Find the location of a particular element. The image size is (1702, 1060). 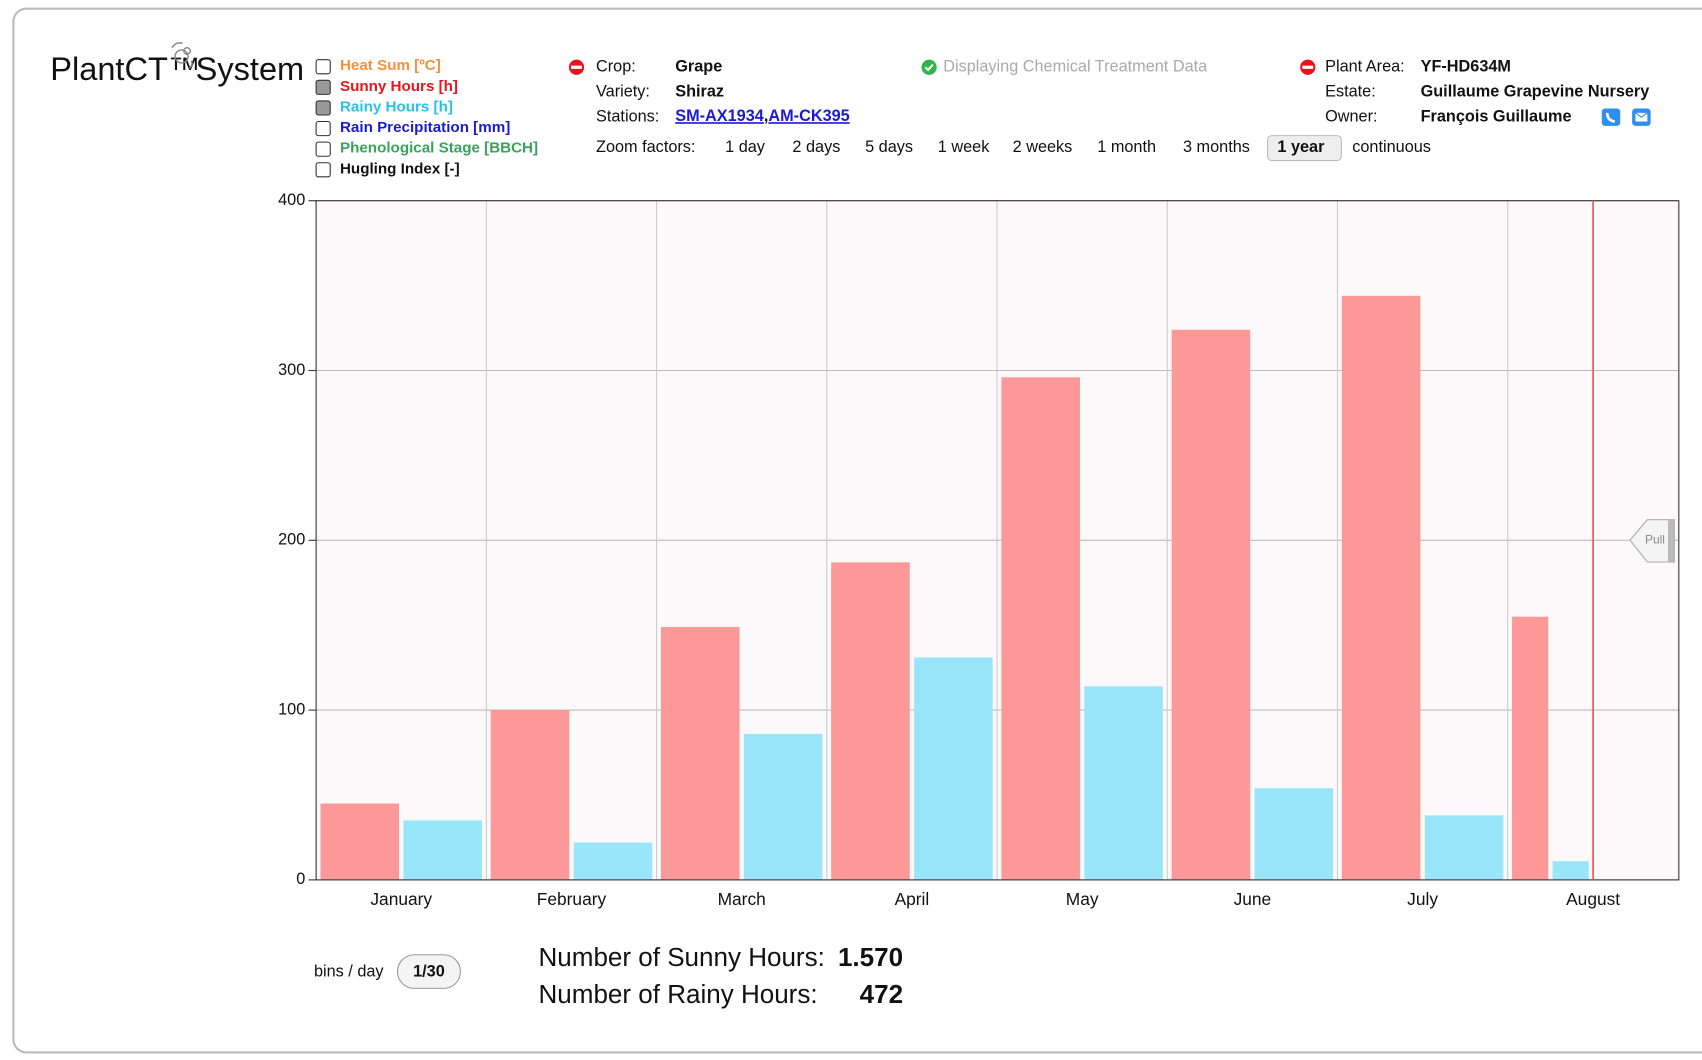

status-text: Displaying Chemical Treatment Data is located at coordinates (1075, 67).